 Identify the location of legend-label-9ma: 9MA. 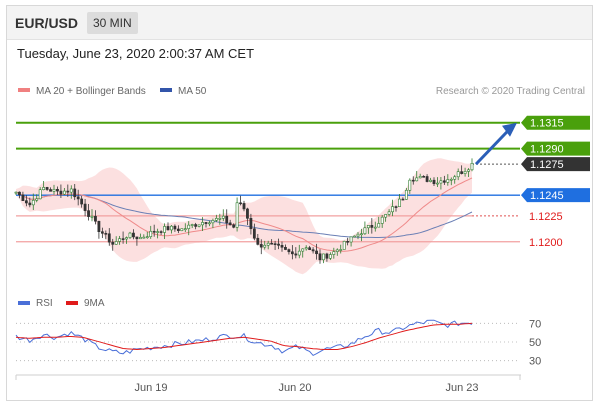
(94, 303).